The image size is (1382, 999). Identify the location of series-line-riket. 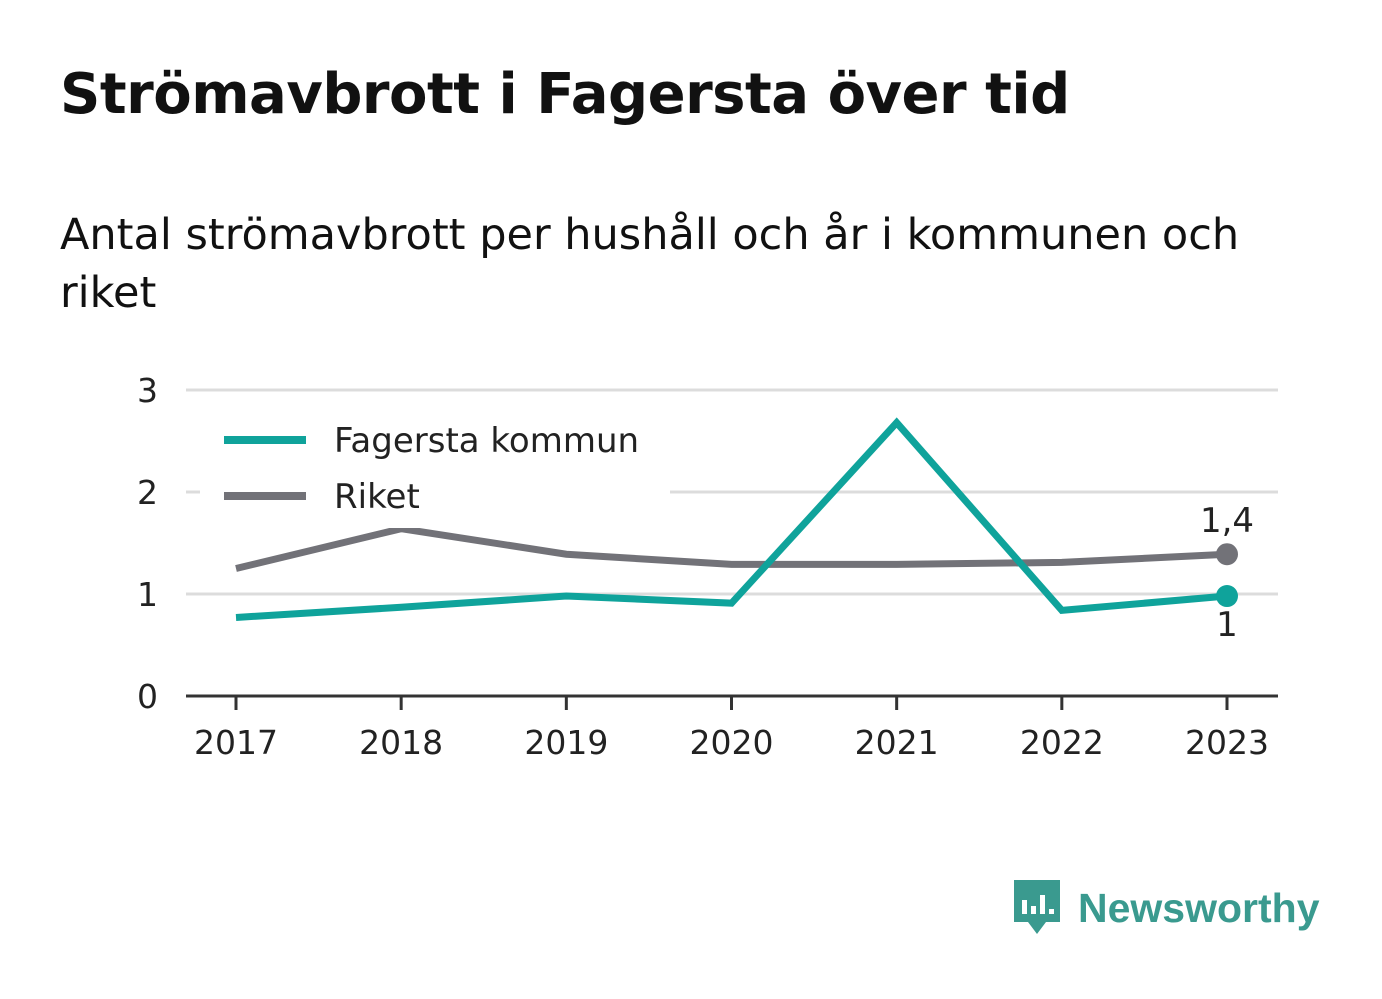
(731, 548).